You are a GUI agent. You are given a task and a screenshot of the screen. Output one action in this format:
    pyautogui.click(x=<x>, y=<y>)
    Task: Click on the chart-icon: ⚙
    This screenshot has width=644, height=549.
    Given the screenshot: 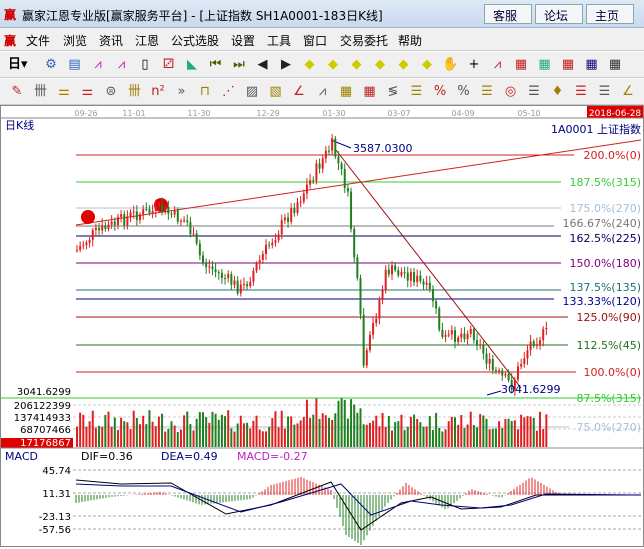 What is the action you would take?
    pyautogui.click(x=51, y=64)
    